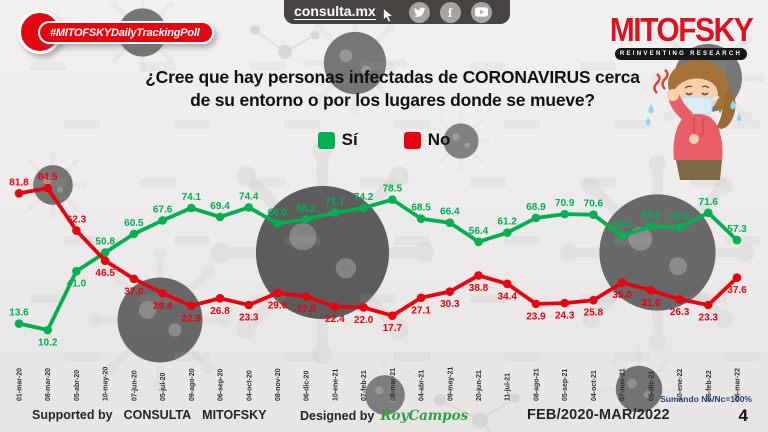  Describe the element at coordinates (508, 387) in the screenshot. I see `x-axis-label: 11-jul-21` at that location.